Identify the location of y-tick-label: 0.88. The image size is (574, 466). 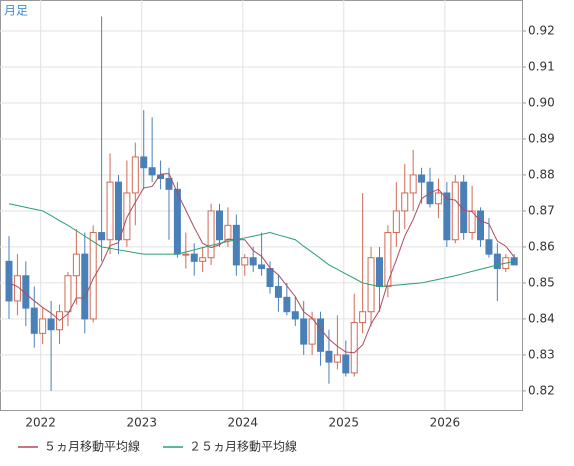
(541, 174).